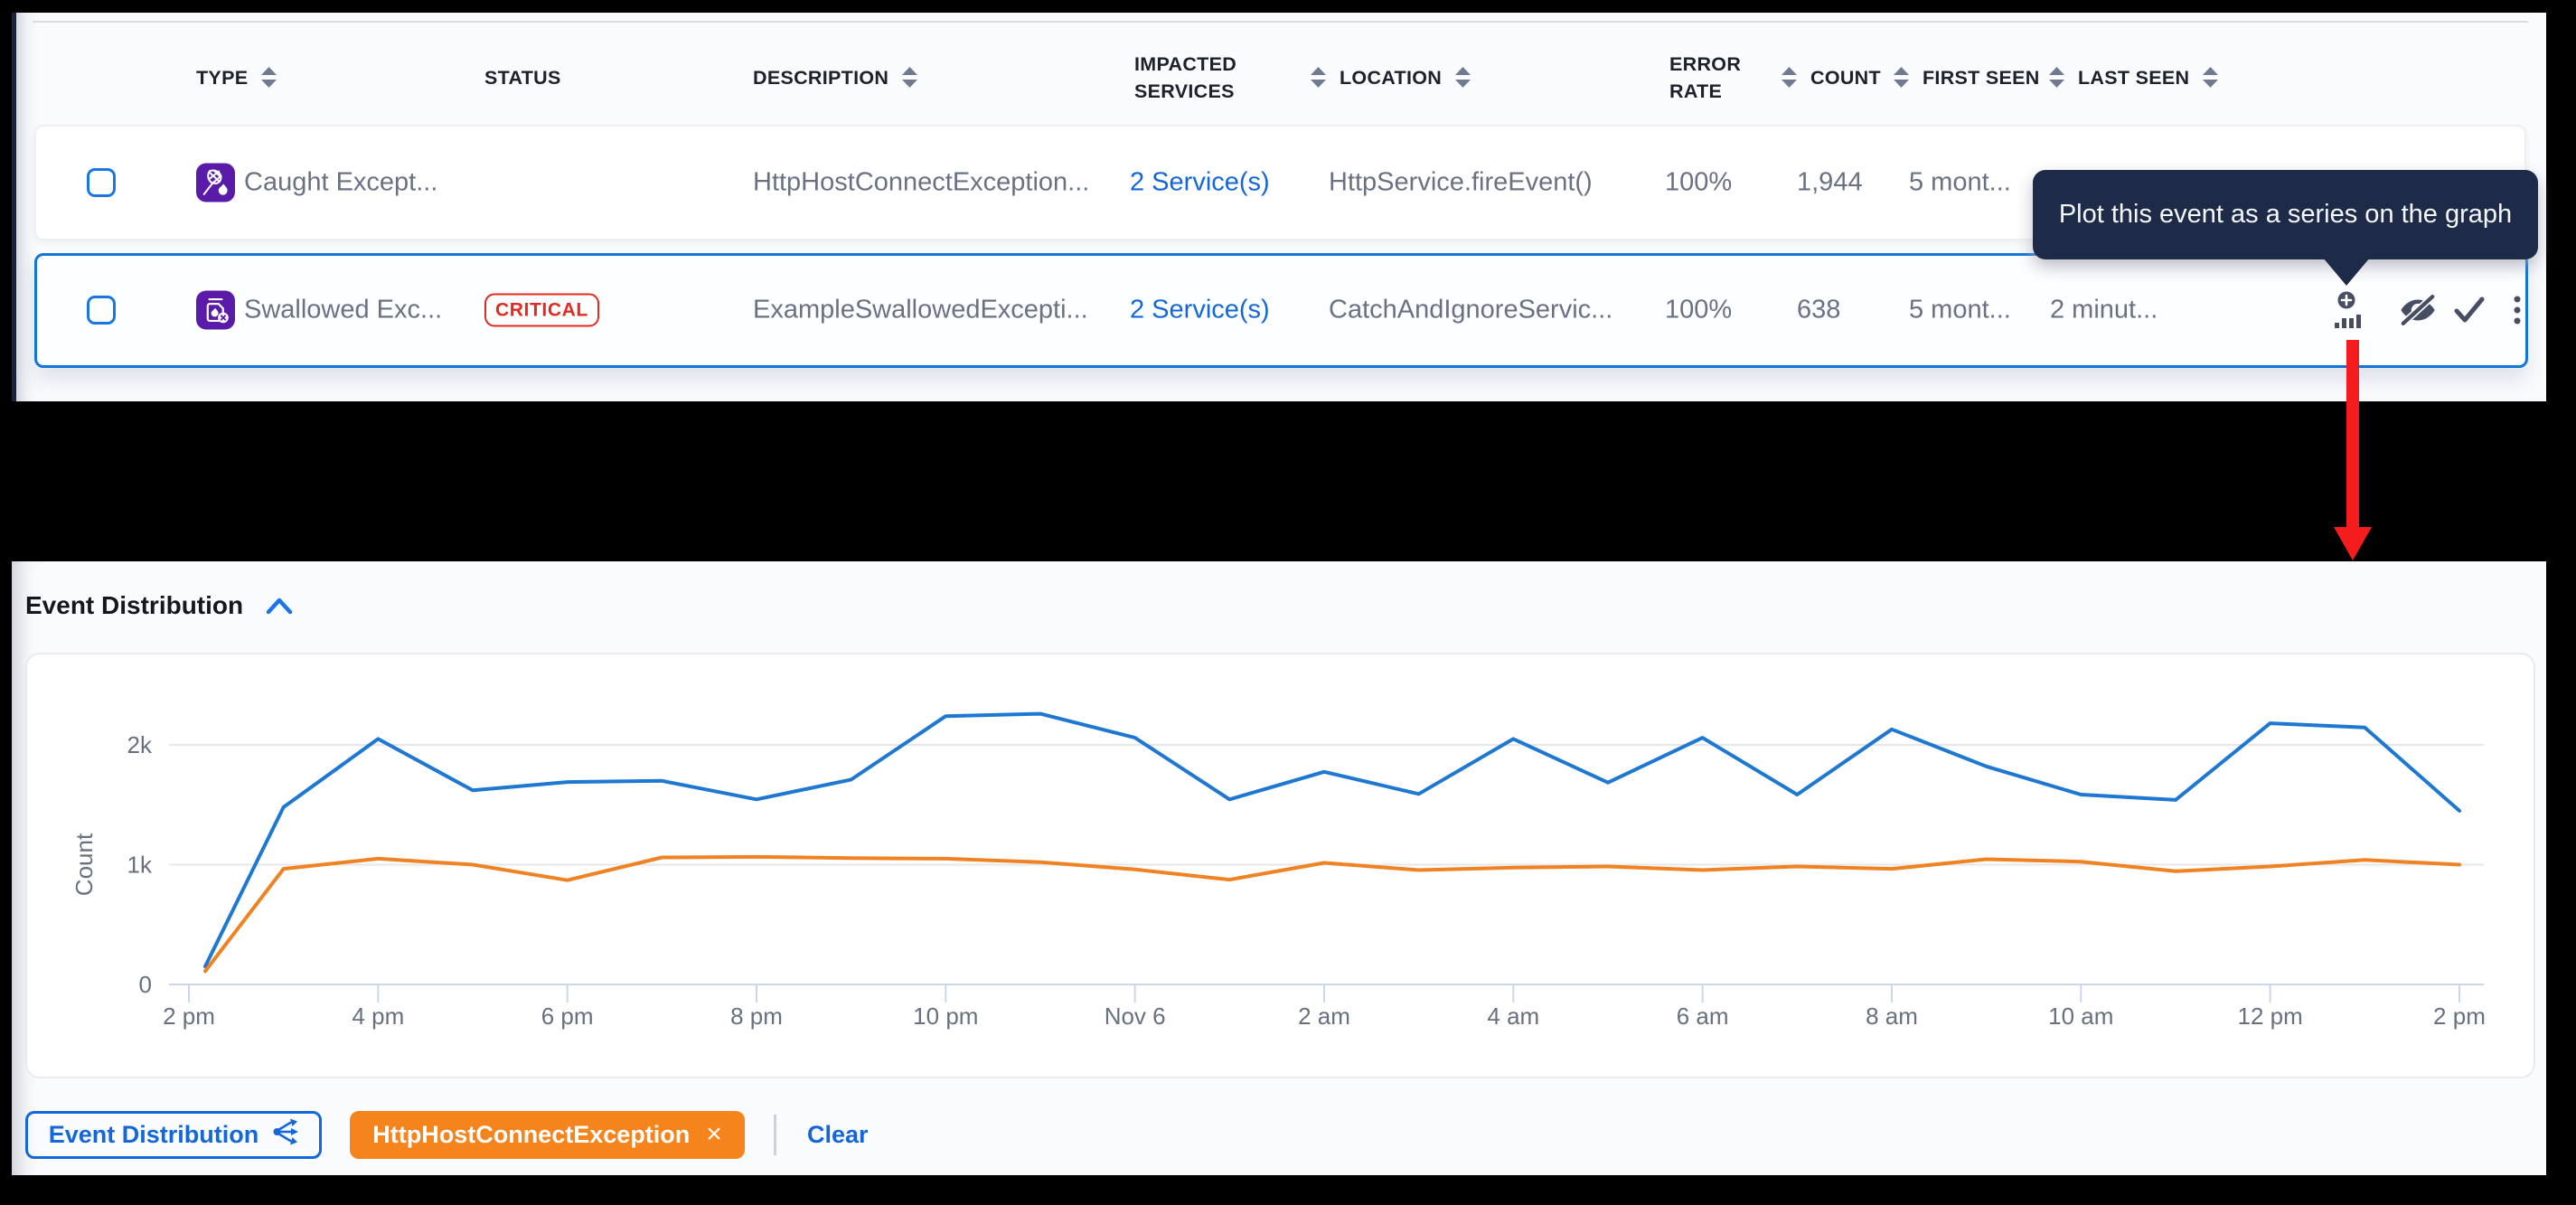 The height and width of the screenshot is (1205, 2576). I want to click on svg-text: 10 pm, so click(946, 1016).